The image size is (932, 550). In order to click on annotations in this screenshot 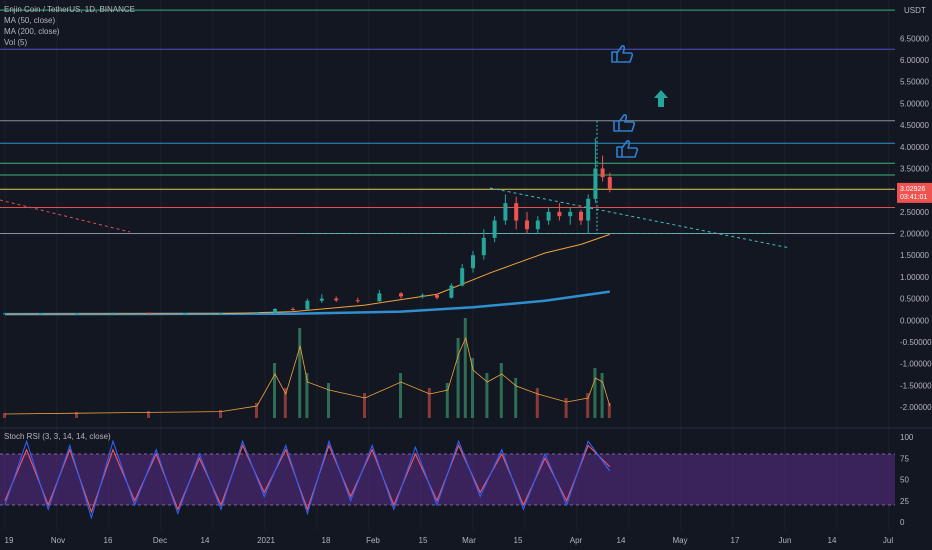, I will do `click(639, 101)`.